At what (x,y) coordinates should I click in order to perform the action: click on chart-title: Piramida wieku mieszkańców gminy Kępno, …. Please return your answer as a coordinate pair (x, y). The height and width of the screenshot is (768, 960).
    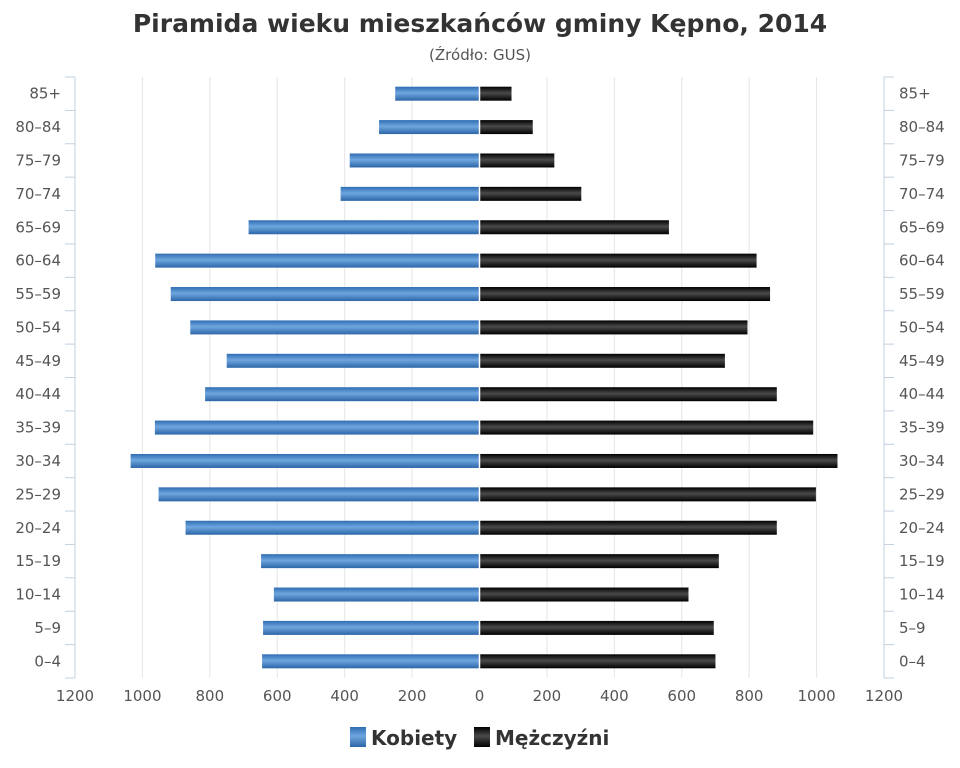
    Looking at the image, I should click on (480, 23).